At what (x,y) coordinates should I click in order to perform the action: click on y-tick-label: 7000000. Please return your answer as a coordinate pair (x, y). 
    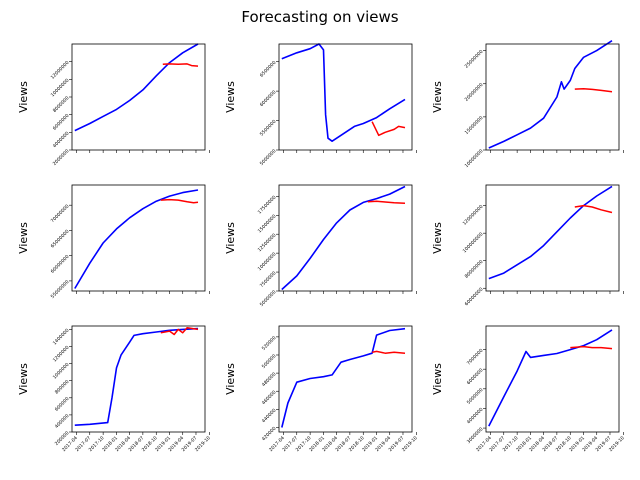
    Looking at the image, I should click on (475, 357).